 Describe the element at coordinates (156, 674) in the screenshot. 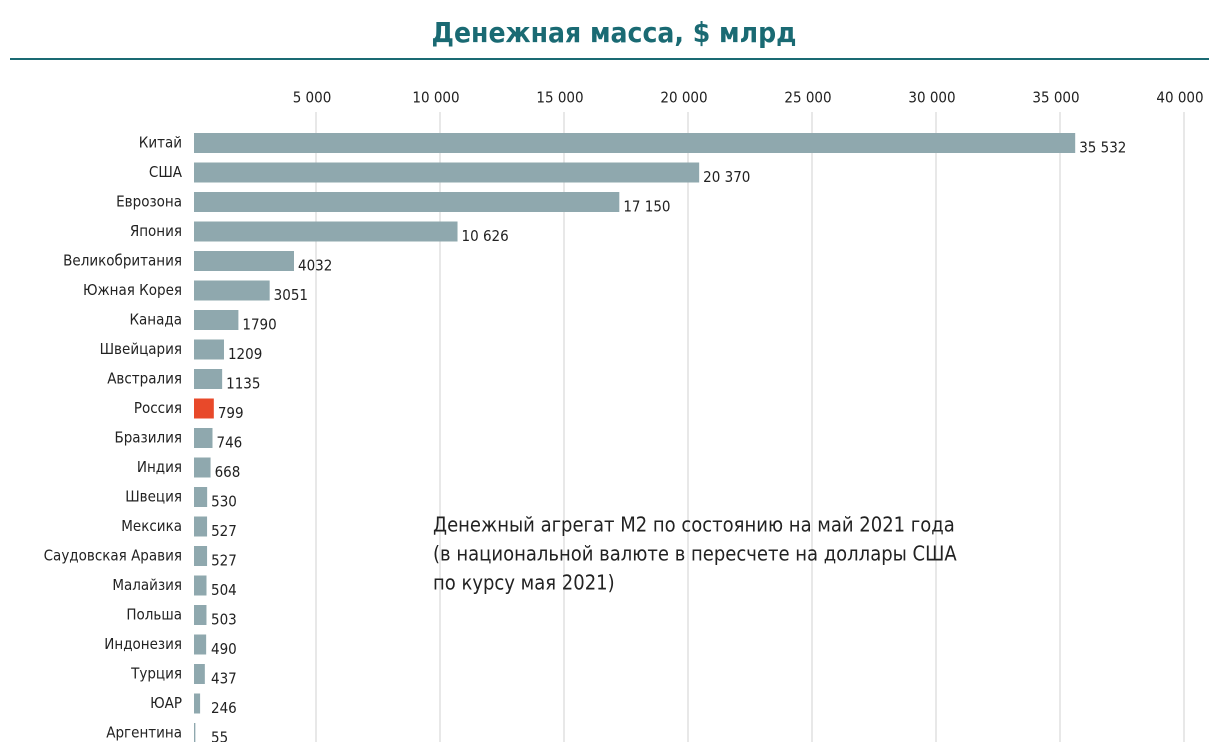

I see `y-tick-label: Турция` at that location.